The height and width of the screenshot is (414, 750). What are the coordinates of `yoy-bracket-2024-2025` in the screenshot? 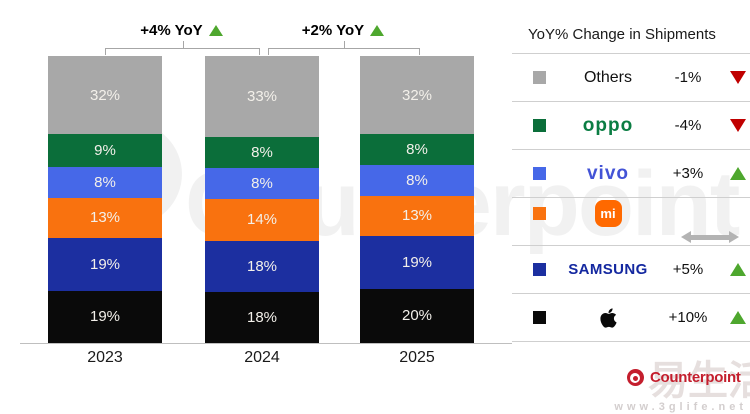 It's located at (344, 48).